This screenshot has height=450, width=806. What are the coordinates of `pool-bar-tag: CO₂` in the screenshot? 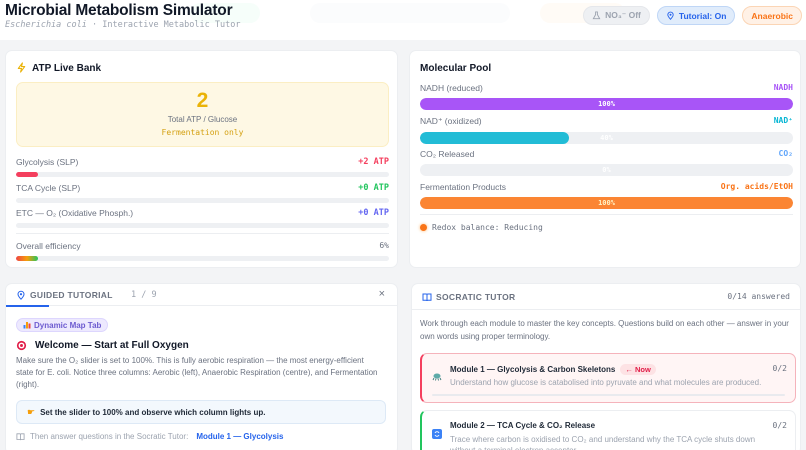 It's located at (785, 153).